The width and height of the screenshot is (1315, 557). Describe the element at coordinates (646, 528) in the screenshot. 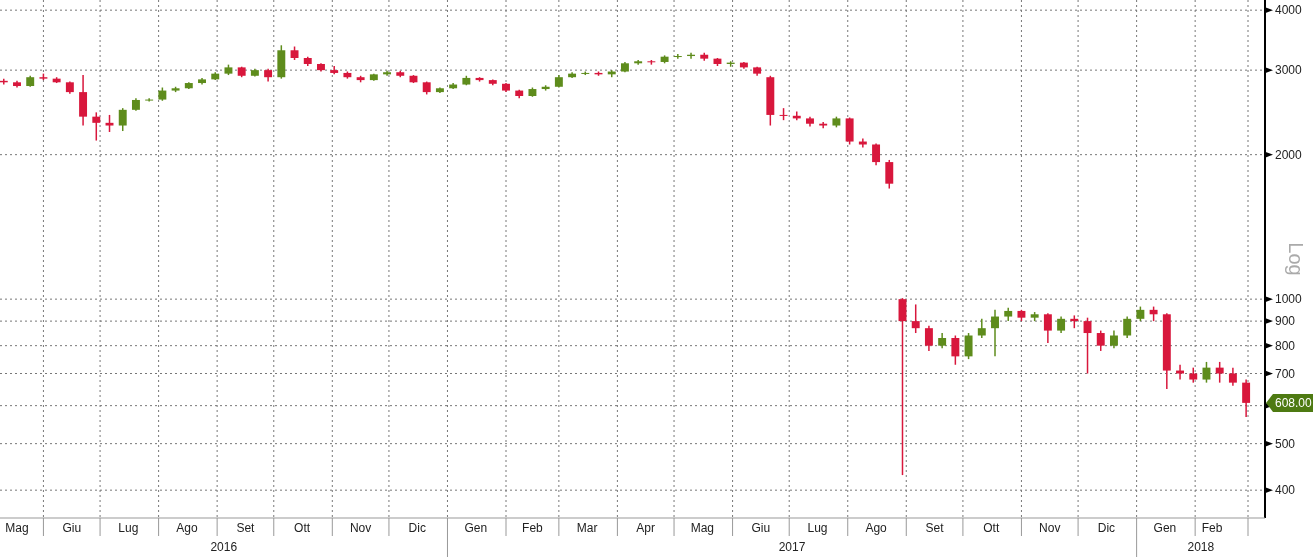

I see `x-tick-label: Apr` at that location.